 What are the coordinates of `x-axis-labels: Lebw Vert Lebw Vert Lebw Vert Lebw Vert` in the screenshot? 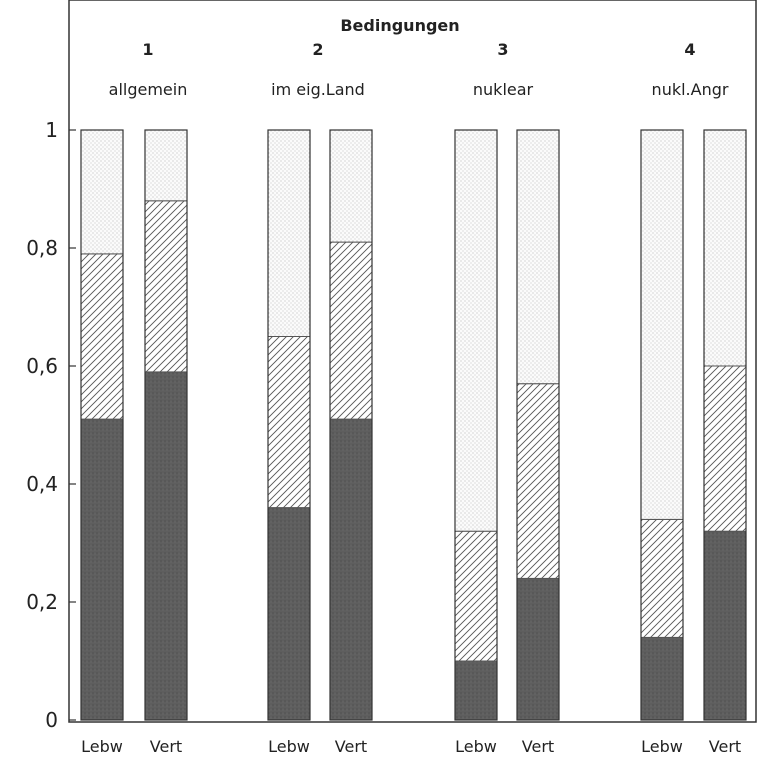 It's located at (411, 746).